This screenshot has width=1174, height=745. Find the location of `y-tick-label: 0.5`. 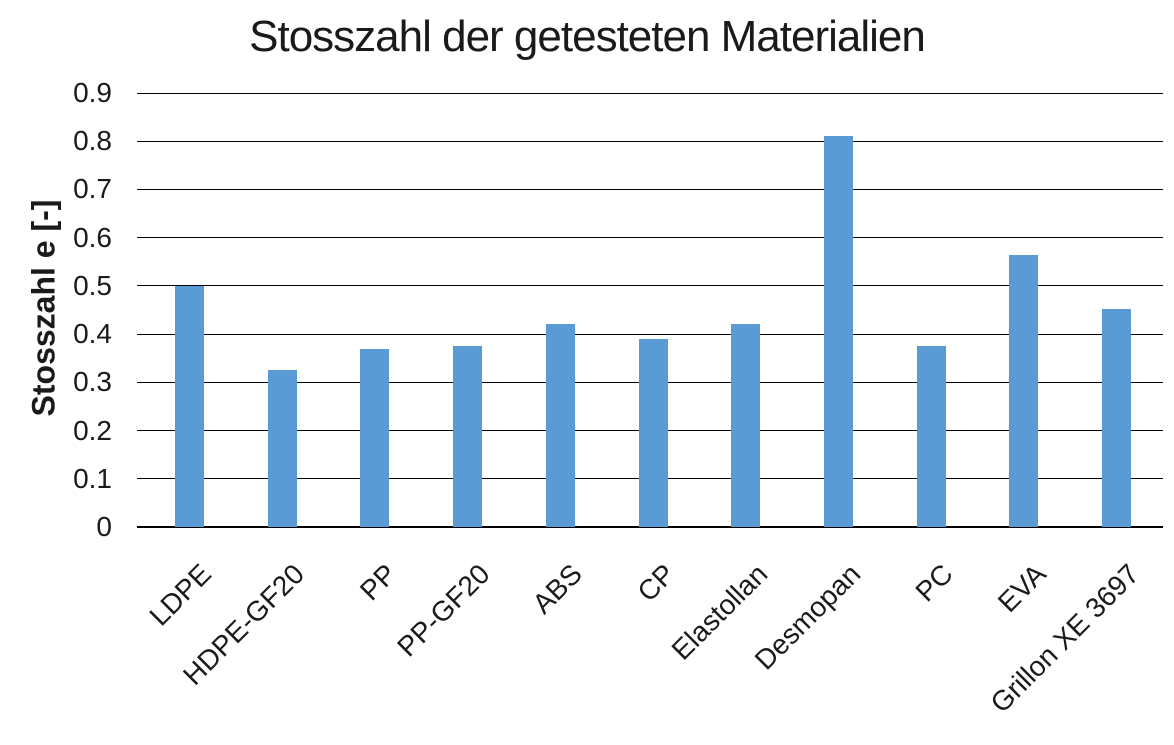

y-tick-label: 0.5 is located at coordinates (92, 285).